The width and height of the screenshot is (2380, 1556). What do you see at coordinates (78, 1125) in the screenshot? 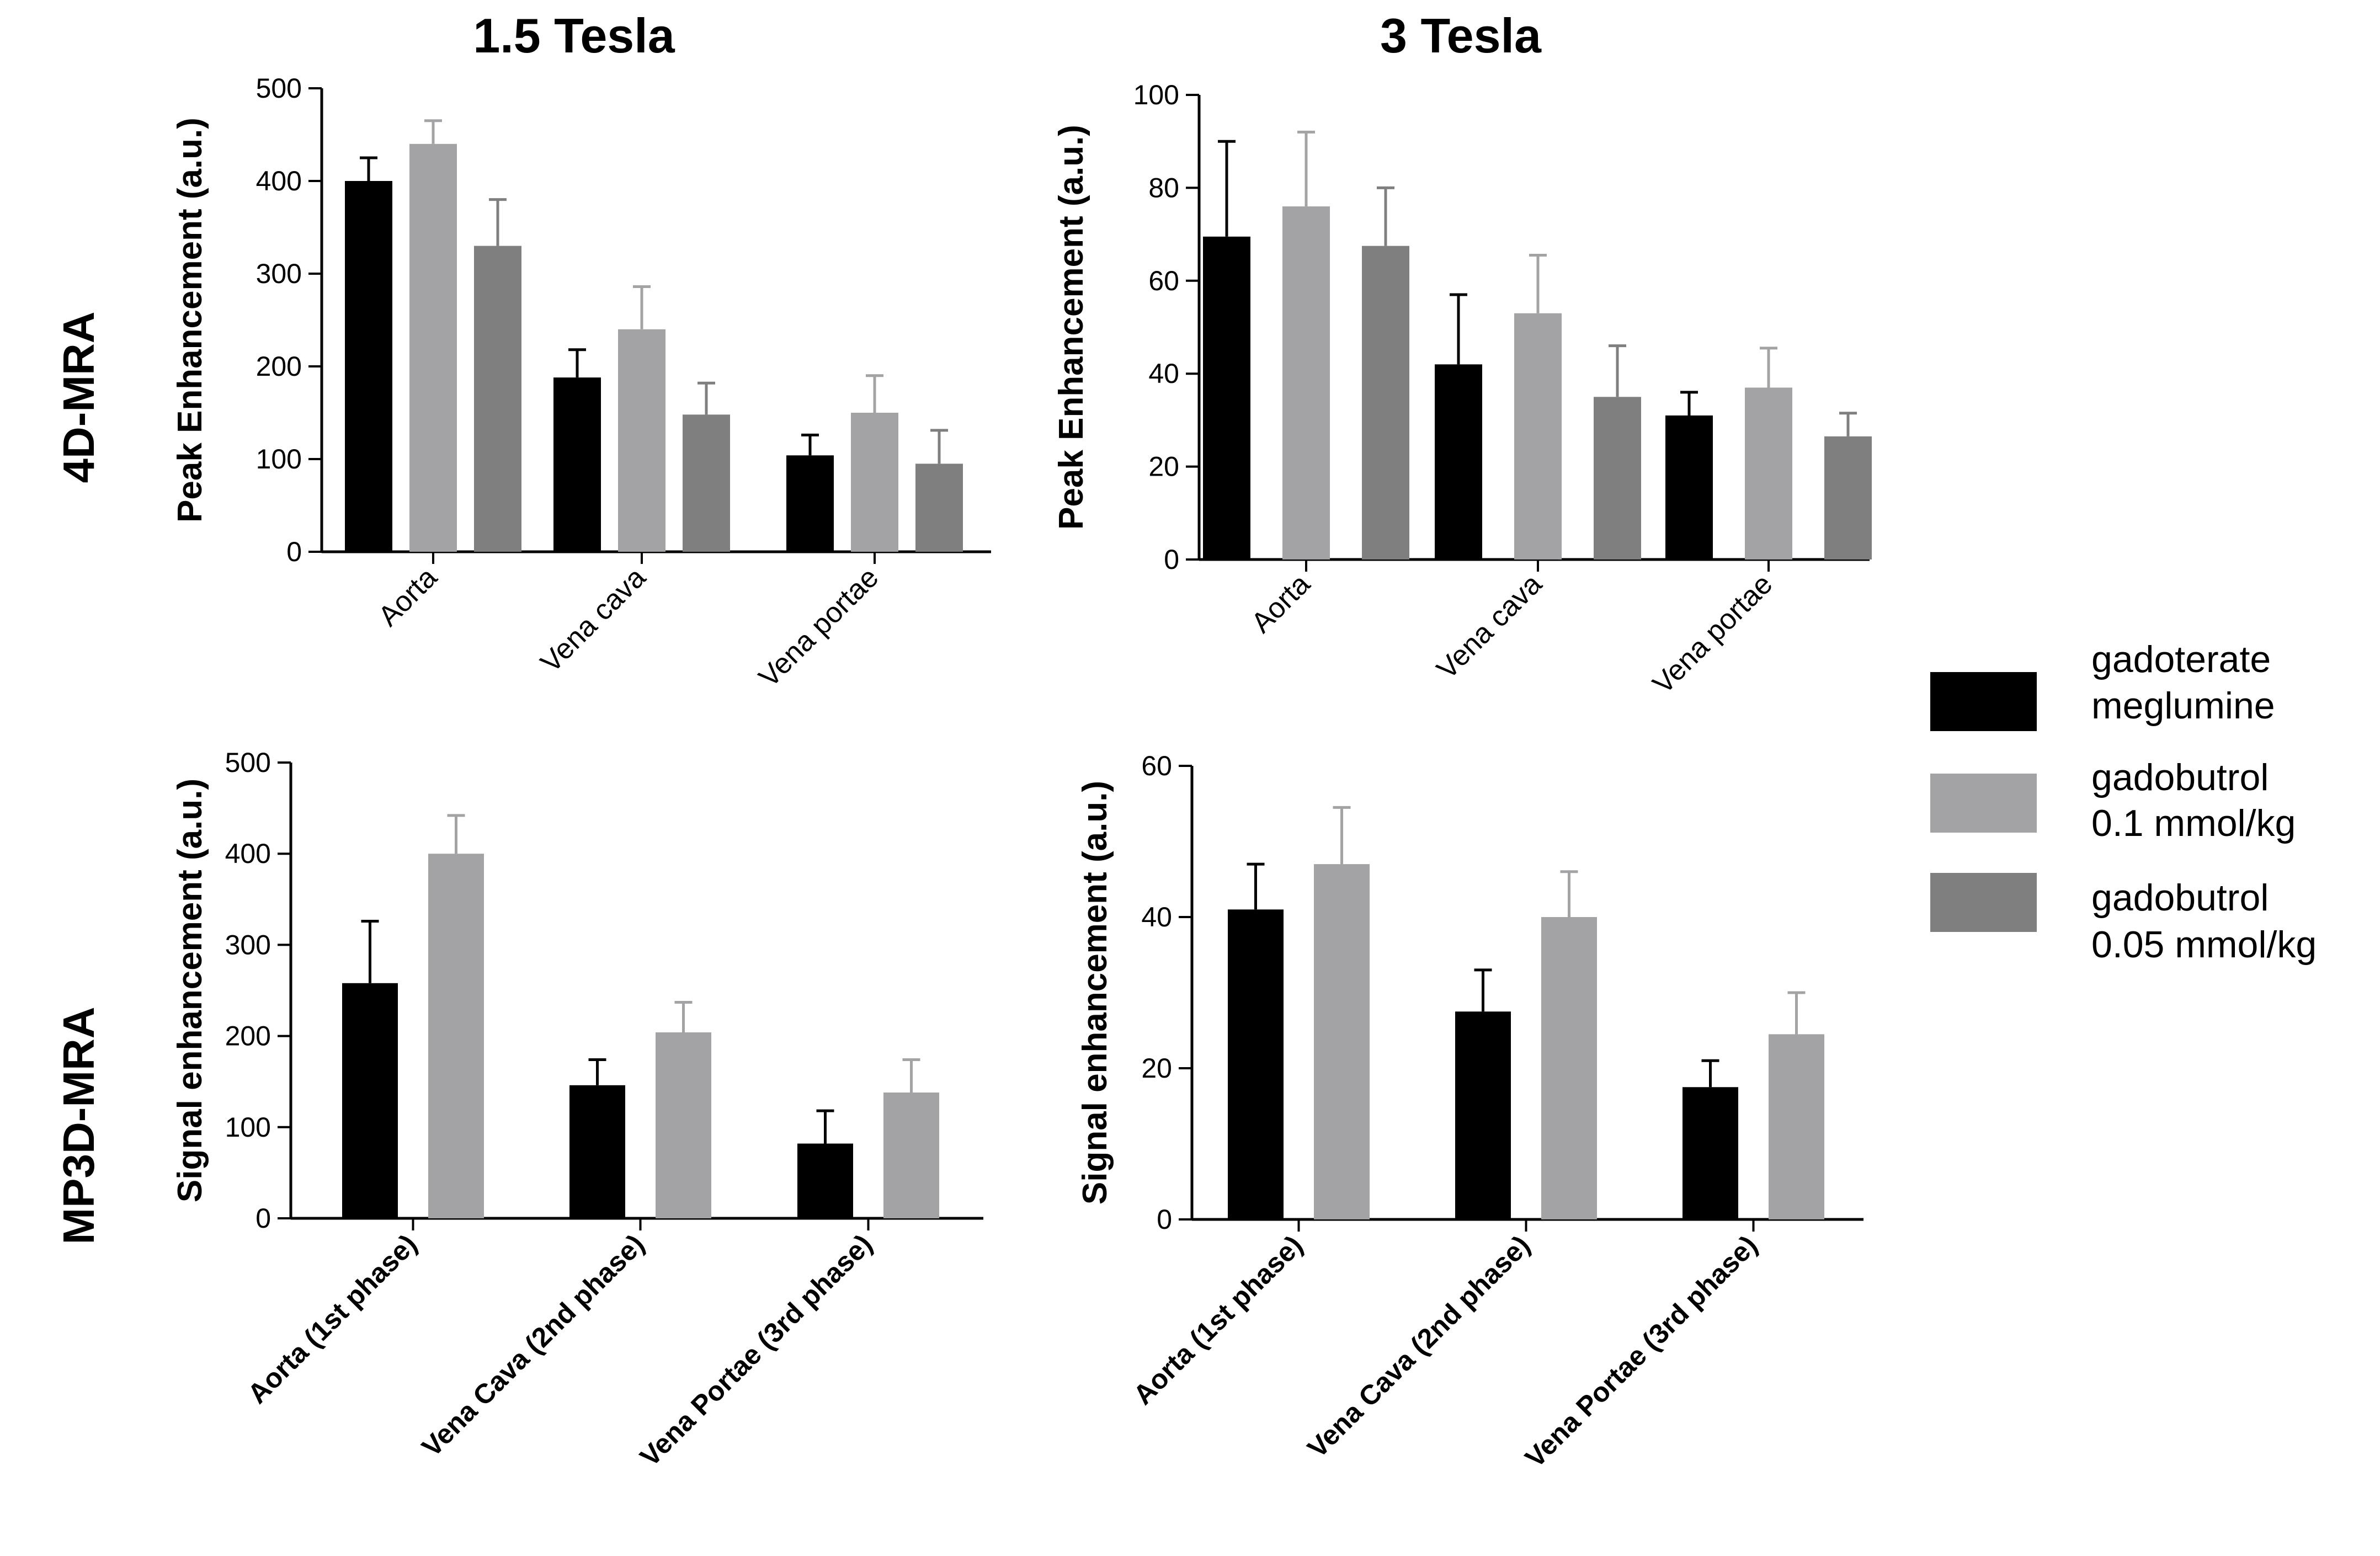
I see `row-title-mp3d-mra: MP3D-MRA` at bounding box center [78, 1125].